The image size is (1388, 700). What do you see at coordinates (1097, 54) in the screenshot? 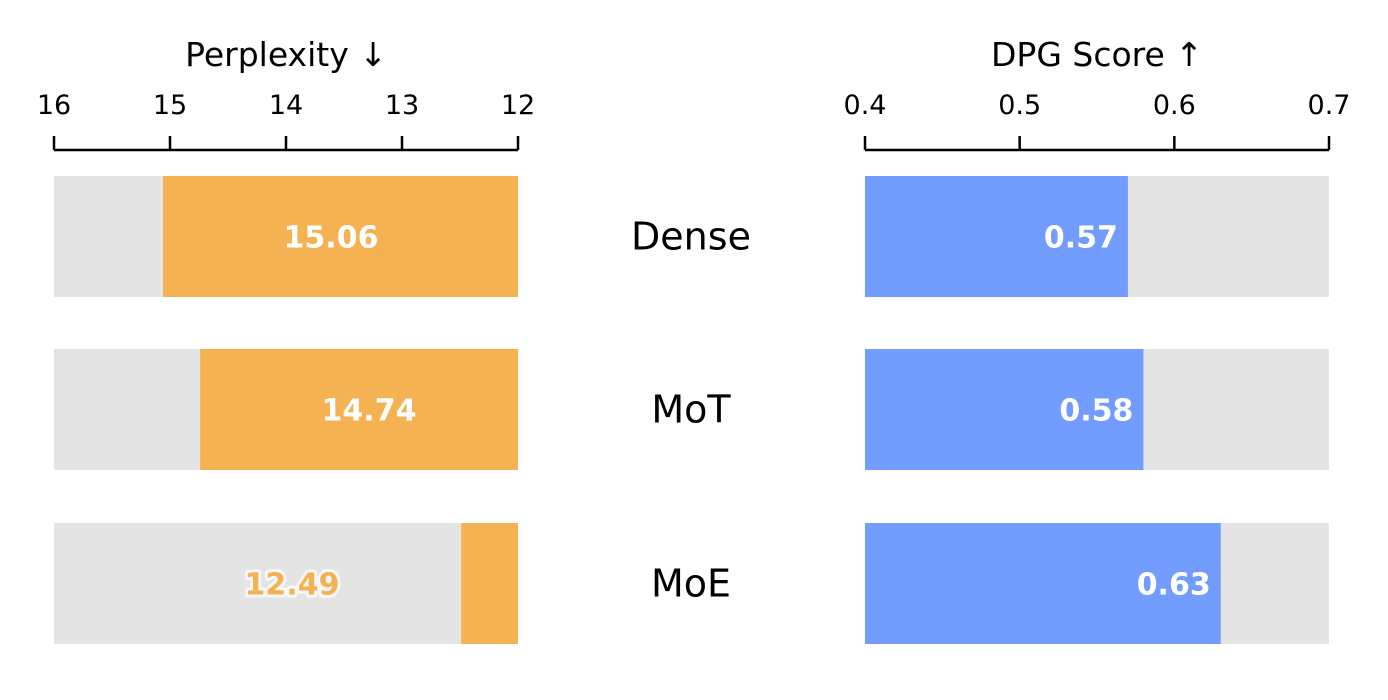
I see `right-chart-title: DPG Score ↑` at bounding box center [1097, 54].